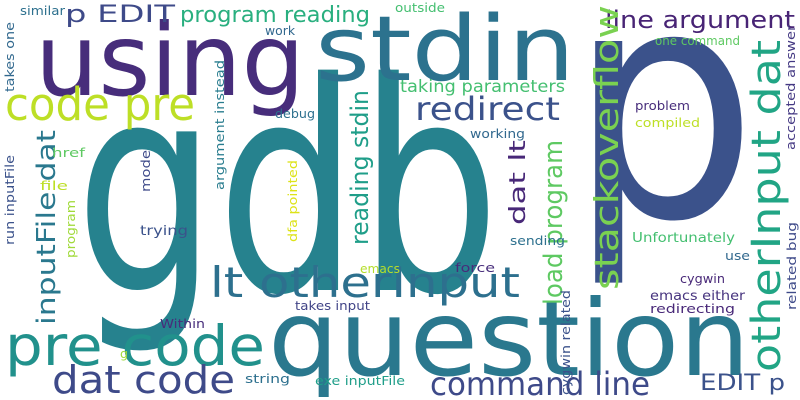  What do you see at coordinates (280, 31) in the screenshot?
I see `word: work` at bounding box center [280, 31].